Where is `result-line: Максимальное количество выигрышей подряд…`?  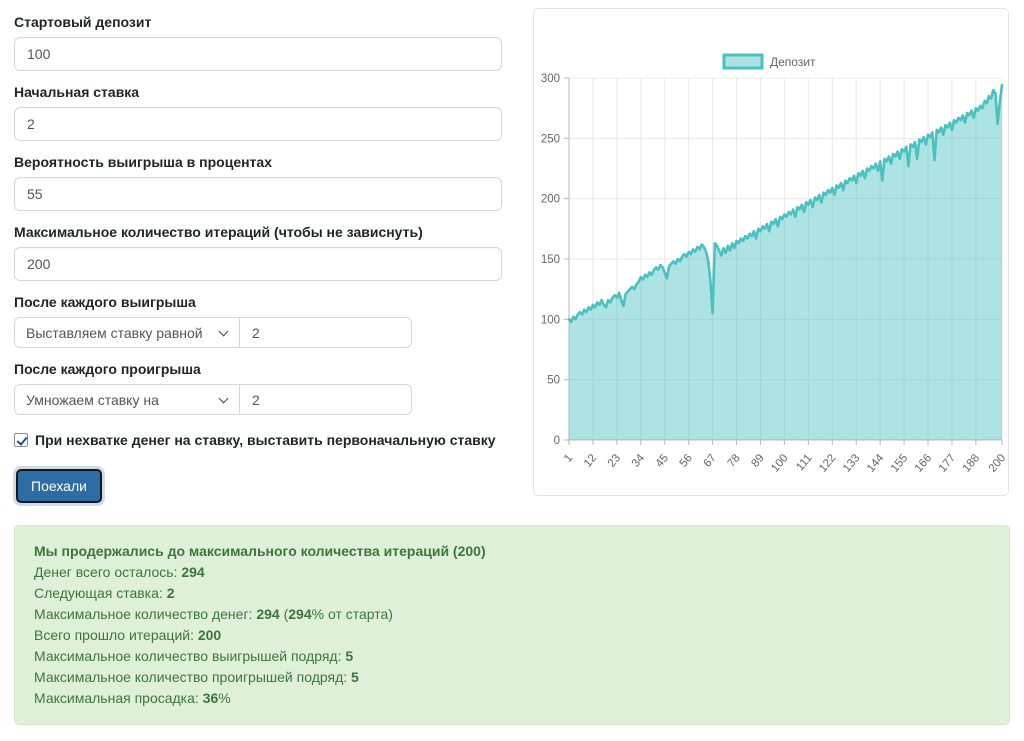 result-line: Максимальное количество выигрышей подряд… is located at coordinates (194, 656).